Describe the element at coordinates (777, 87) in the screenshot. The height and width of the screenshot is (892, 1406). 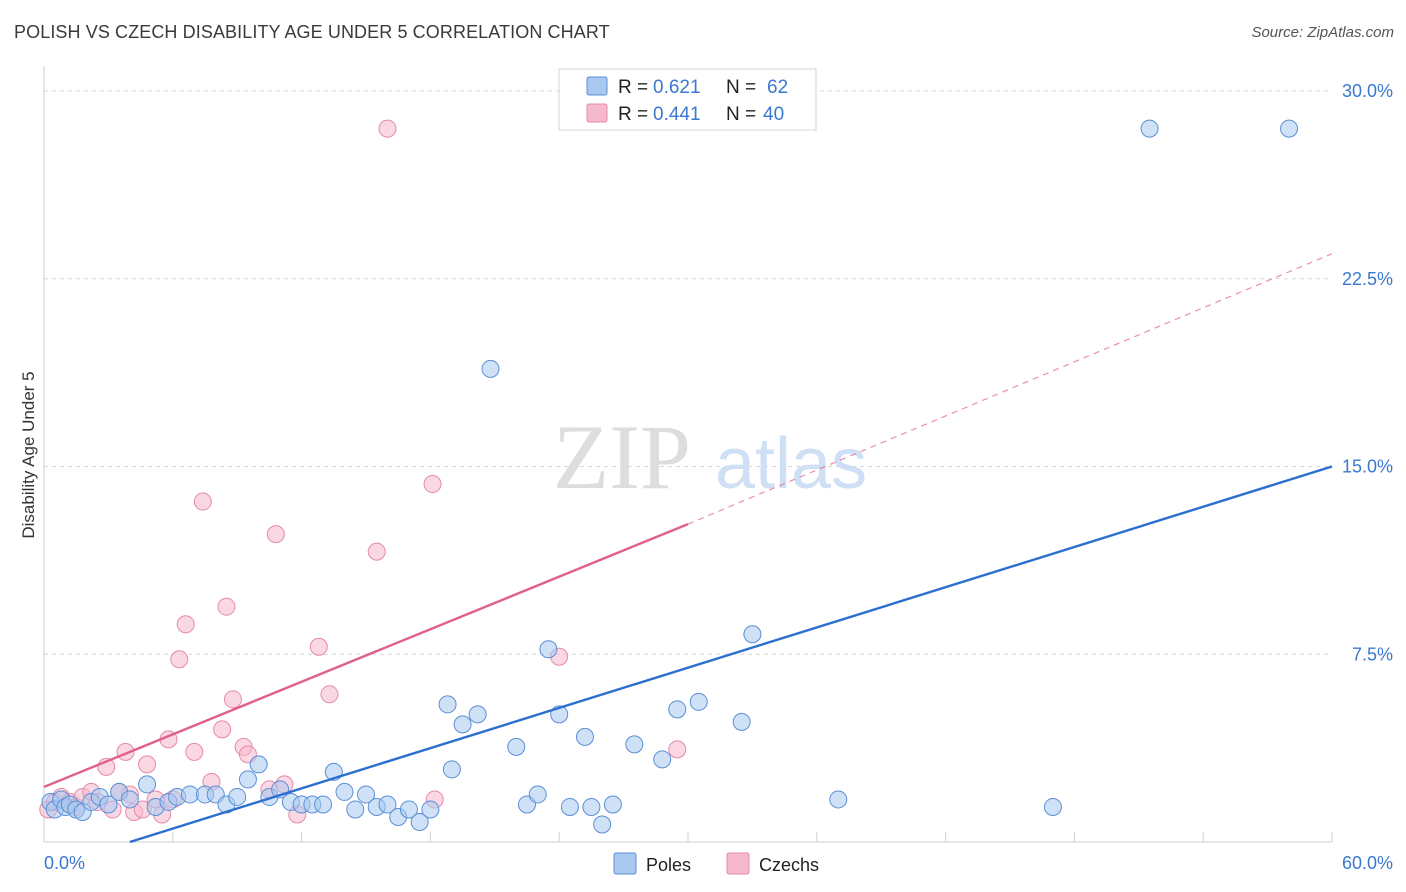
I see `poles-n-value: 62` at that location.